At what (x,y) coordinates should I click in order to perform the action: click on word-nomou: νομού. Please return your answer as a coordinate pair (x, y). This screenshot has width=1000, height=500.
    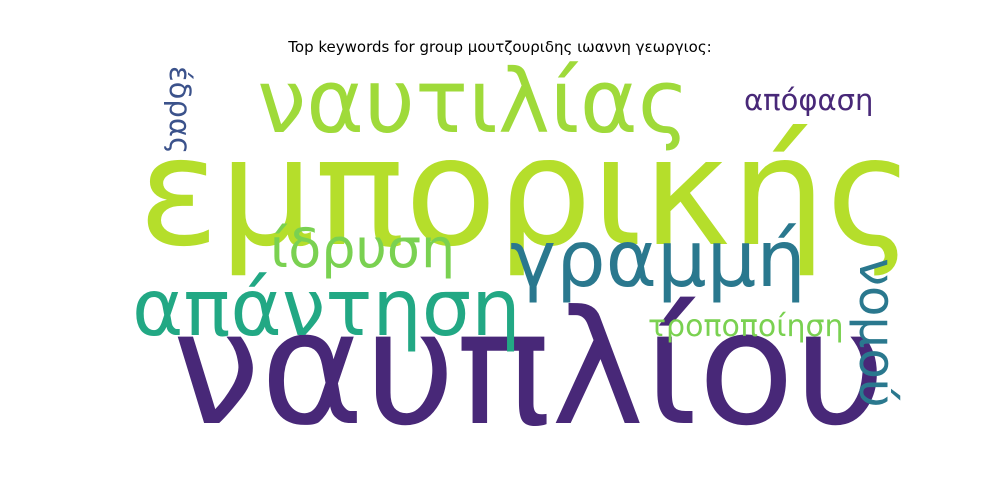
    Looking at the image, I should click on (877, 333).